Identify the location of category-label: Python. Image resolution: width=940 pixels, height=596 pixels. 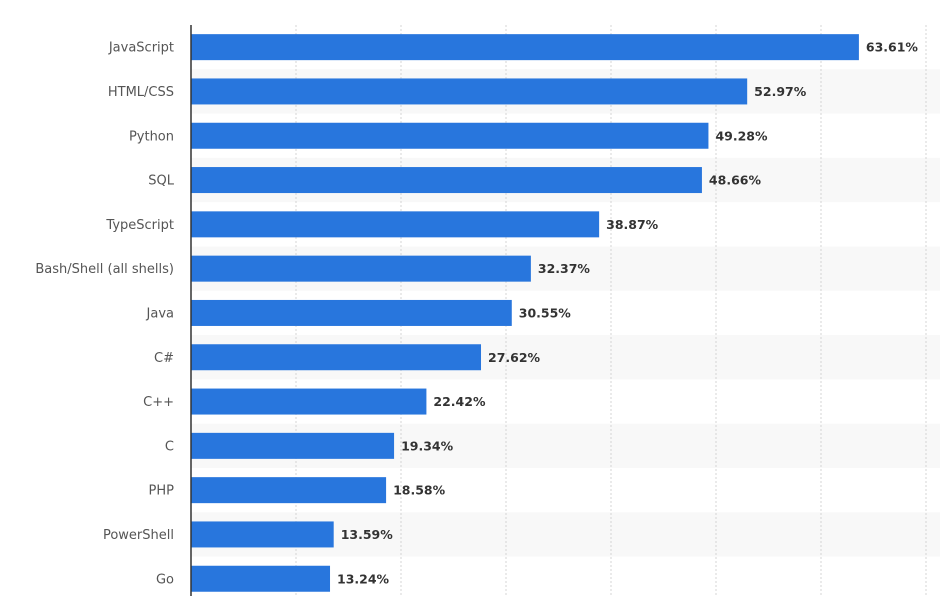
(151, 136).